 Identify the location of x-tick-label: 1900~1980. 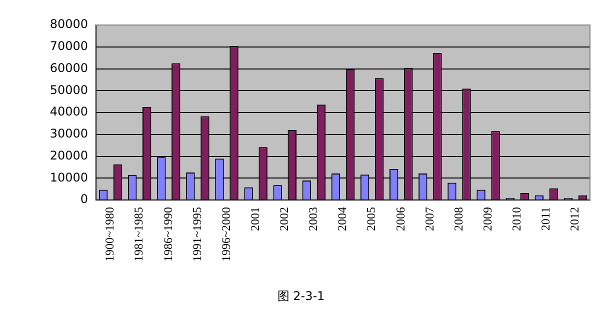
(109, 234).